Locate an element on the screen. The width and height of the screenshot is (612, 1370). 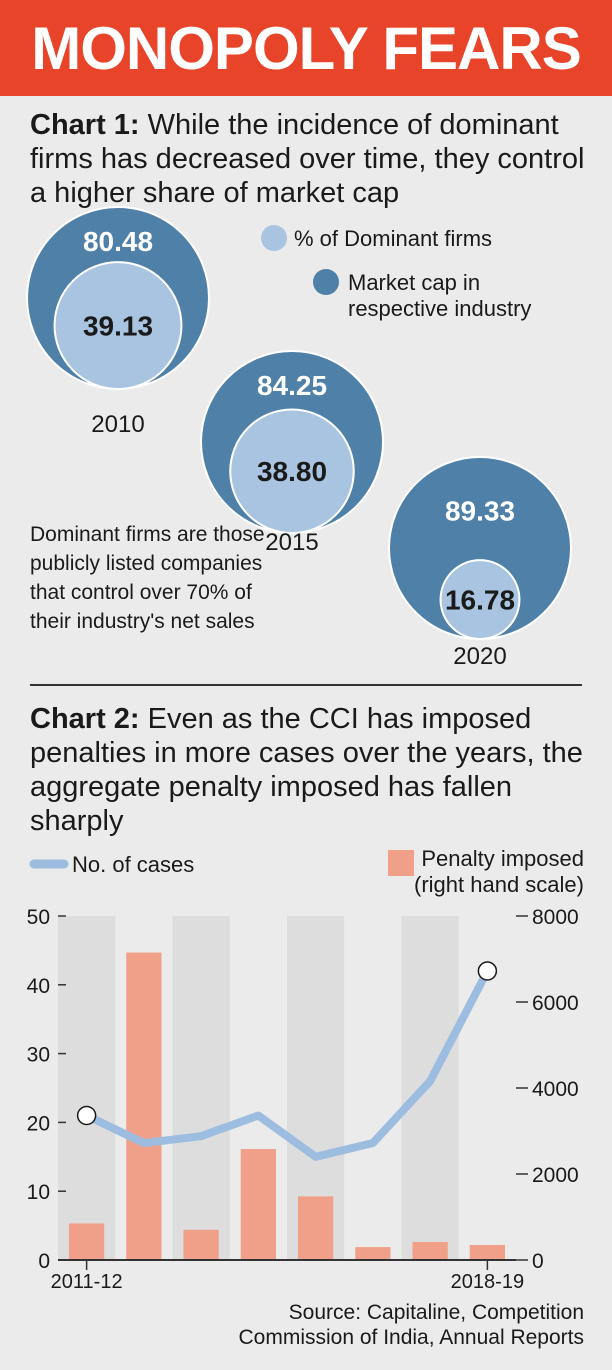
x-label-first: 2011-12 is located at coordinates (87, 1282).